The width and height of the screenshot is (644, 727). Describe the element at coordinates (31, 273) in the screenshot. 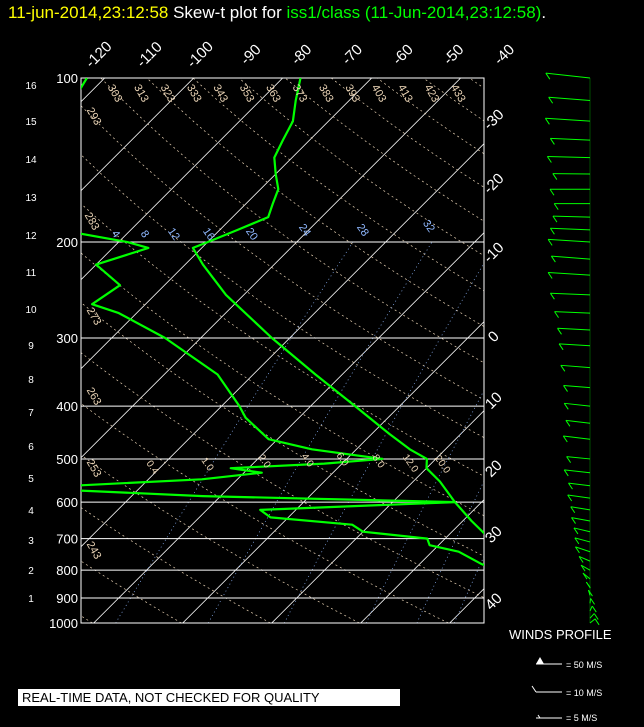

I see `height-label-11: 11` at that location.